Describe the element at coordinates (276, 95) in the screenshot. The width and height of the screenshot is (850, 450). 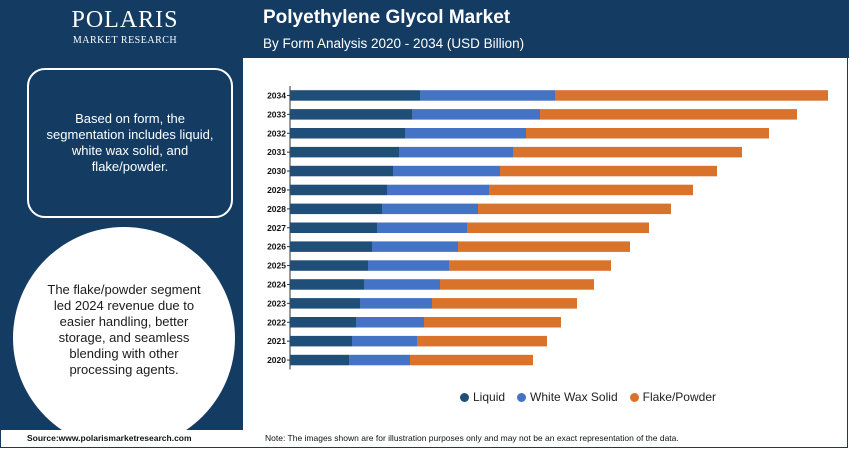
I see `y-tick-label: 2034` at that location.